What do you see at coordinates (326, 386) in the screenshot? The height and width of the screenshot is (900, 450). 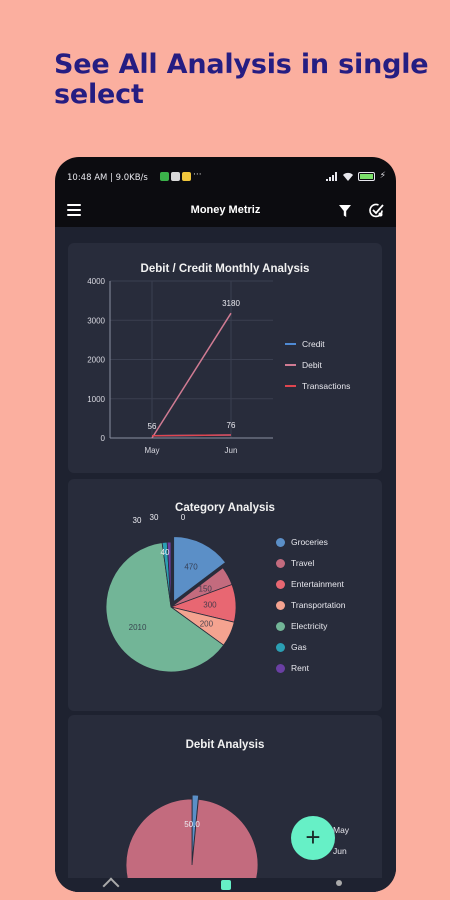 I see `legend-transactions-label: Transactions` at bounding box center [326, 386].